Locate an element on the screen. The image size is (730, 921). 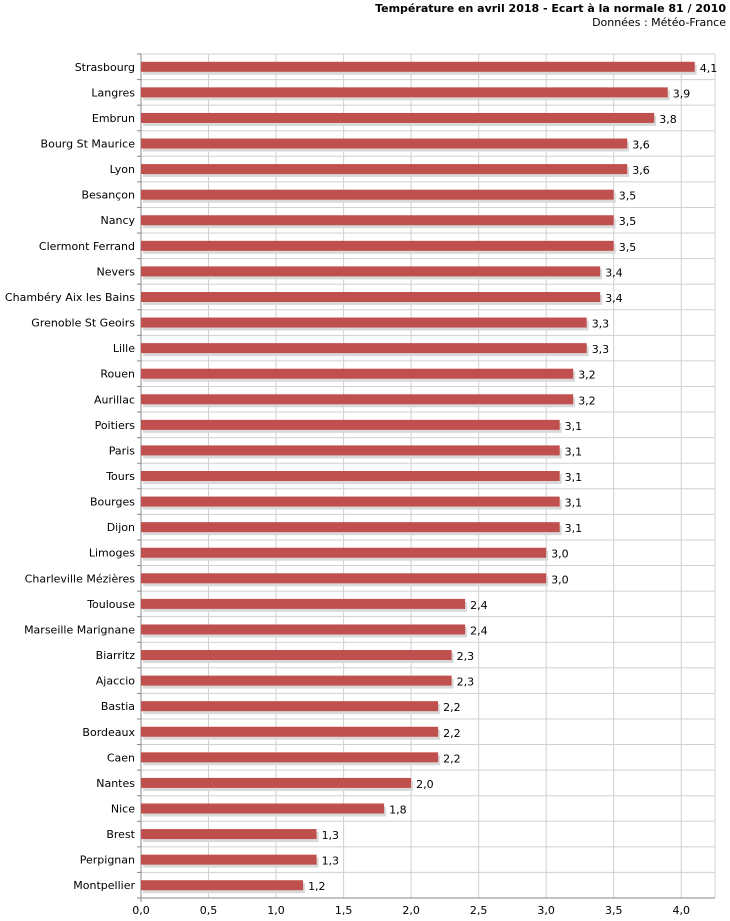
category-label: Dijon is located at coordinates (121, 527).